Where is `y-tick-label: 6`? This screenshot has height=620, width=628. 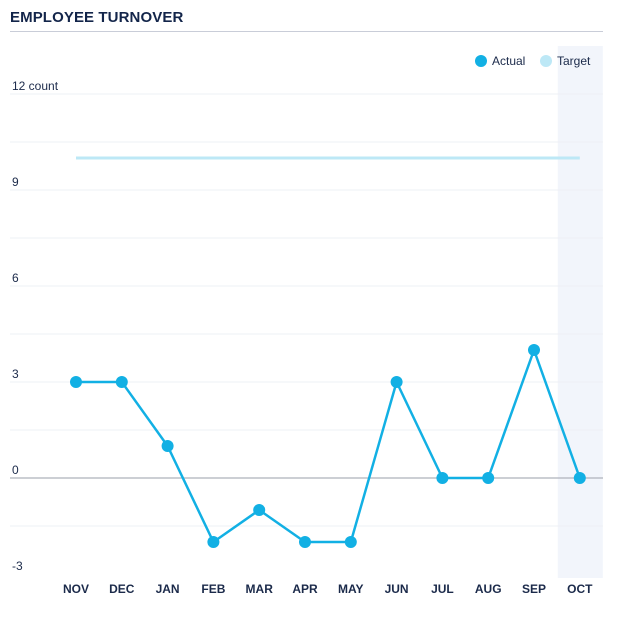 y-tick-label: 6 is located at coordinates (15, 278).